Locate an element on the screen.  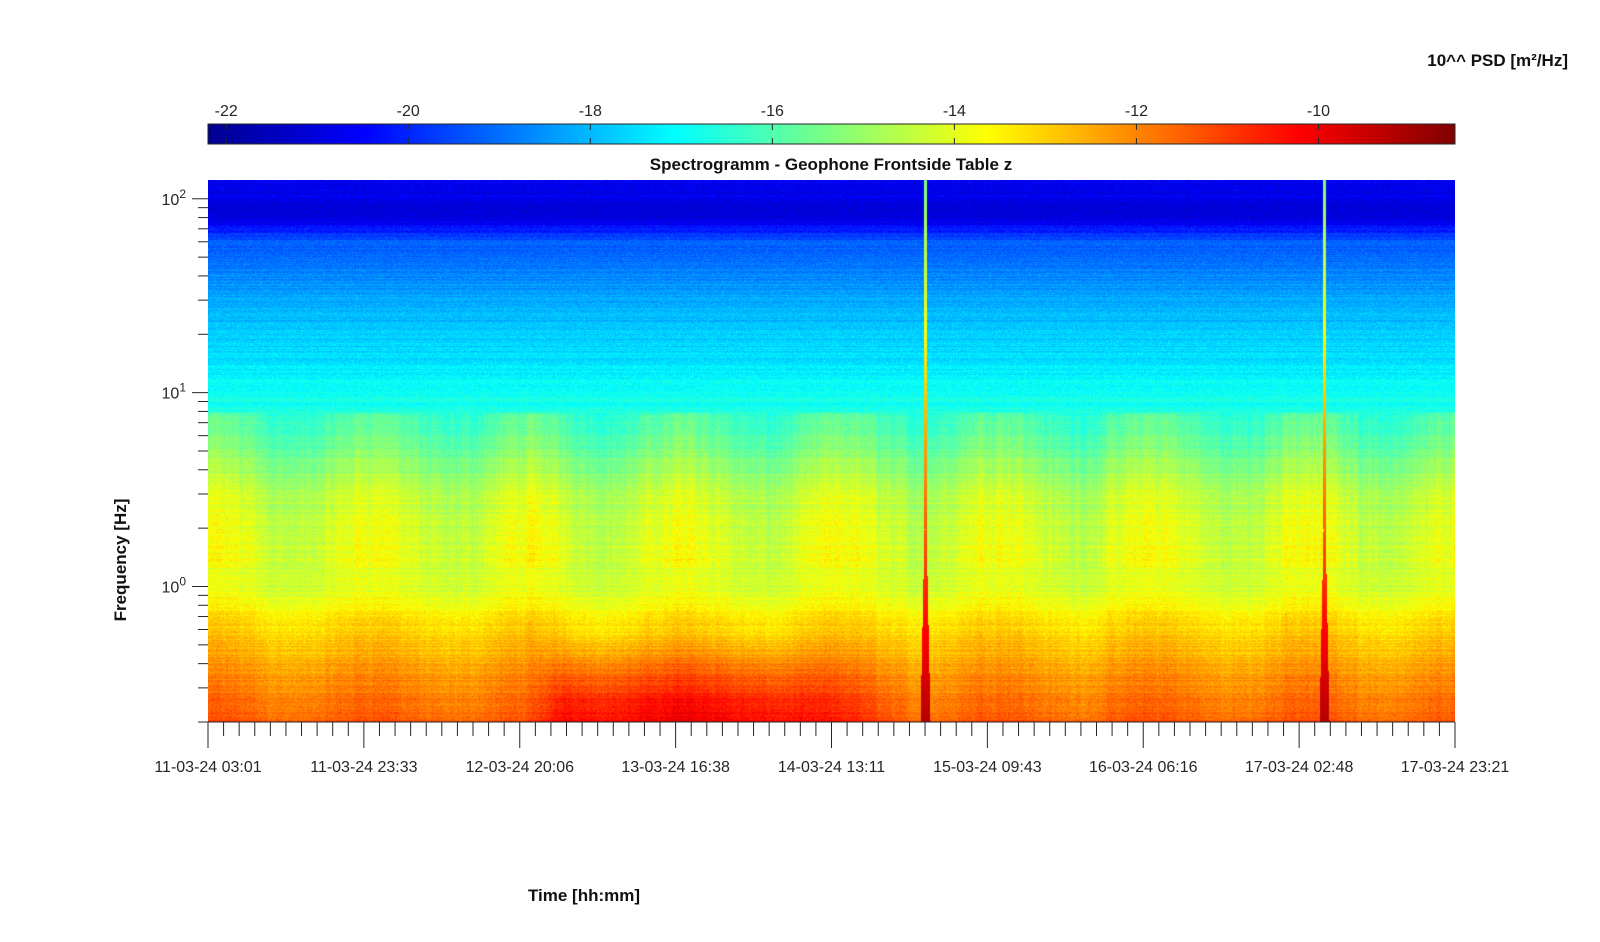
x-tick-label: 12-03-24 20:06 is located at coordinates (519, 767).